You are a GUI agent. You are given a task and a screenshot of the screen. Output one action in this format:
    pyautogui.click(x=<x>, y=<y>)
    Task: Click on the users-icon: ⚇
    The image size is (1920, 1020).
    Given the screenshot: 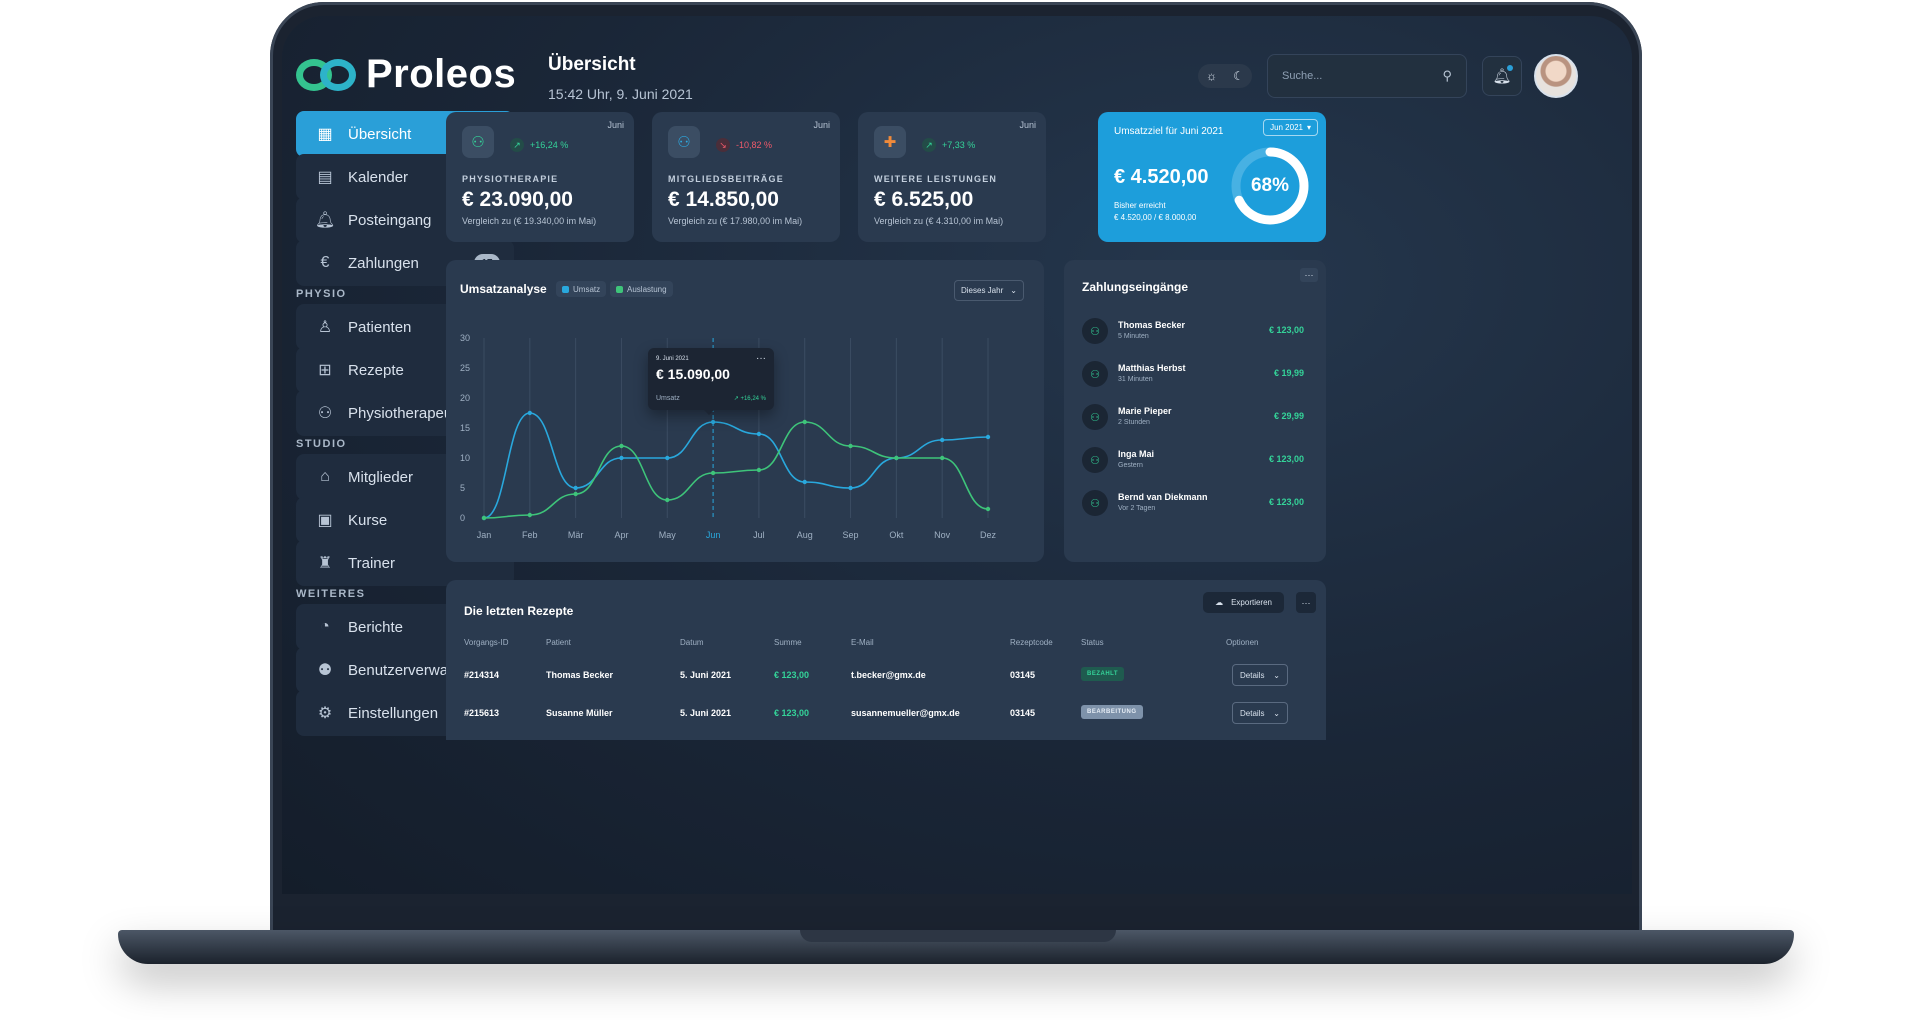 What is the action you would take?
    pyautogui.click(x=325, y=413)
    